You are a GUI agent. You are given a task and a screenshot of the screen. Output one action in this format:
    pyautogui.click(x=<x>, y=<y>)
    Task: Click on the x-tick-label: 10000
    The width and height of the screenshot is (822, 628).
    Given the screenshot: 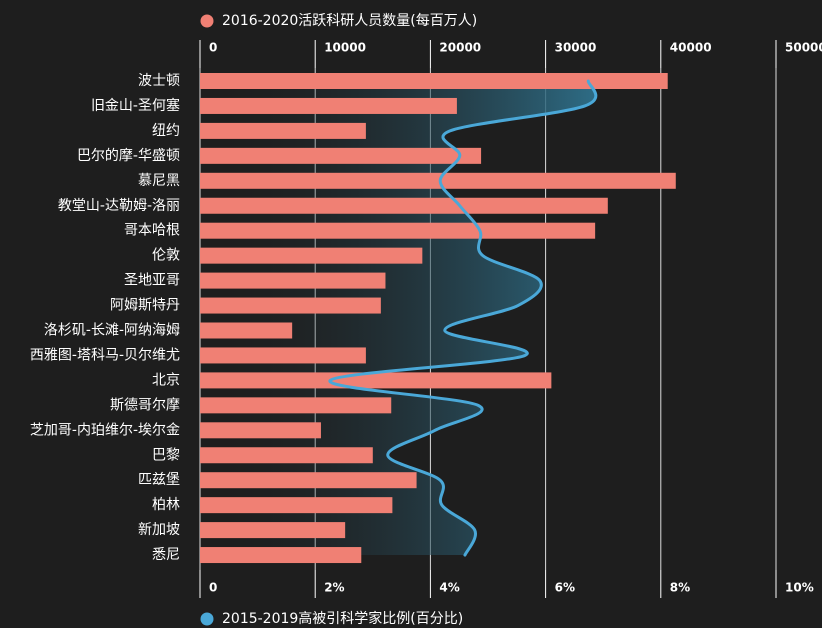 What is the action you would take?
    pyautogui.click(x=345, y=48)
    